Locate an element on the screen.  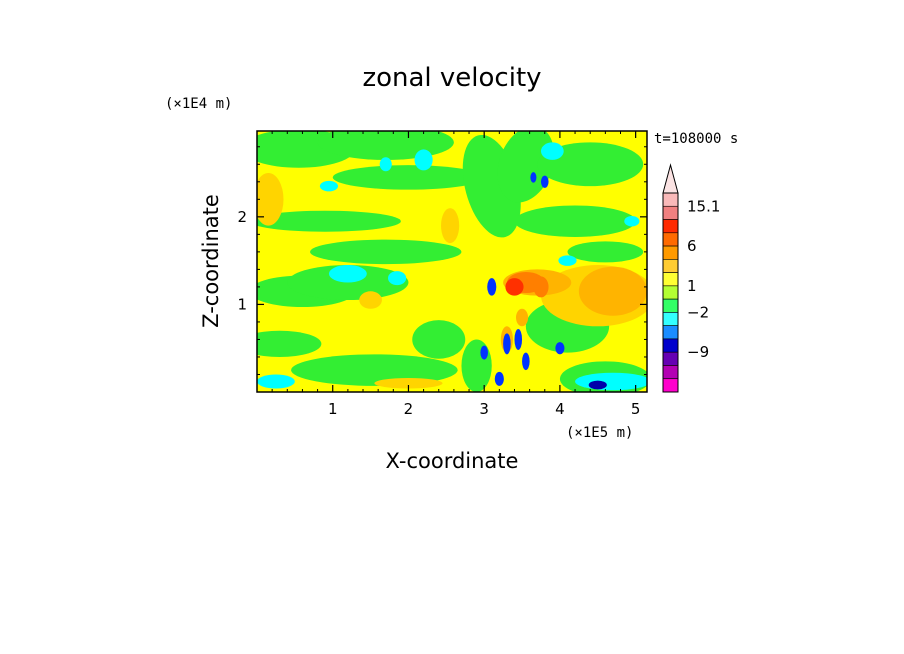
colorbar-label: 15.1 is located at coordinates (703, 206).